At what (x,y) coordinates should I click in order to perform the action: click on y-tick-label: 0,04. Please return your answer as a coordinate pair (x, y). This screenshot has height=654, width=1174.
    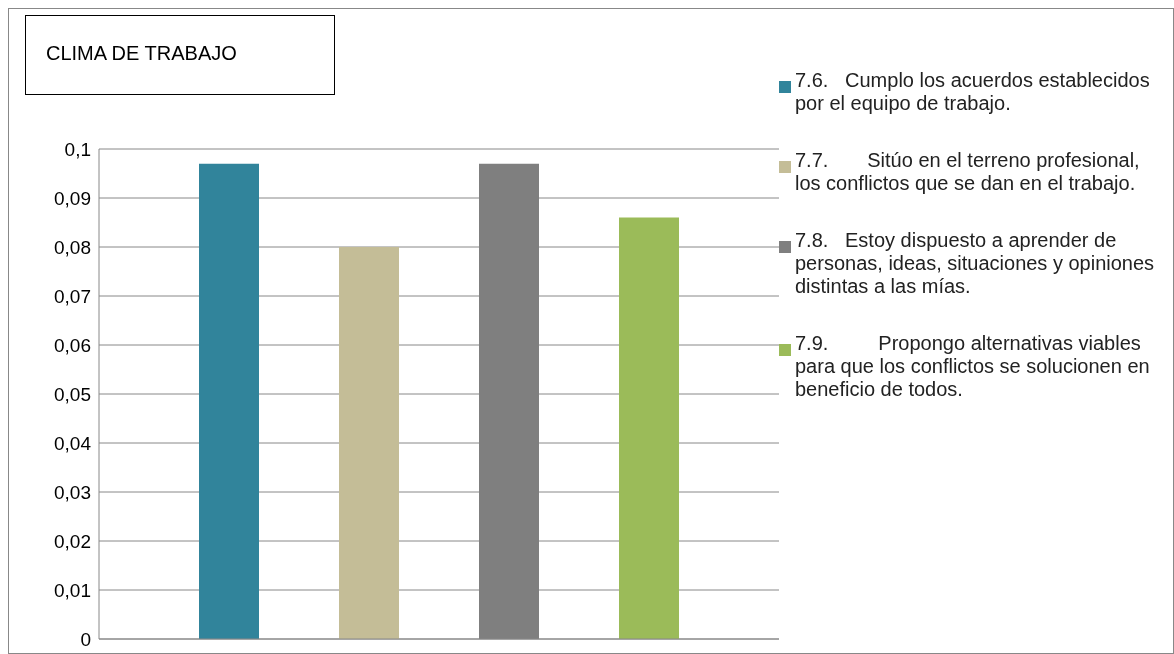
    Looking at the image, I should click on (73, 443).